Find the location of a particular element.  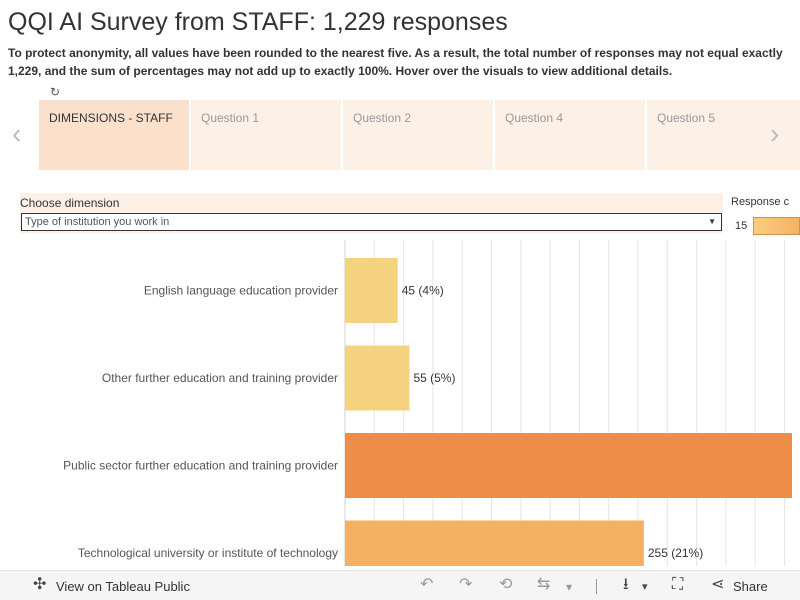

tabs-prev-arrow: ‹ is located at coordinates (17, 133).